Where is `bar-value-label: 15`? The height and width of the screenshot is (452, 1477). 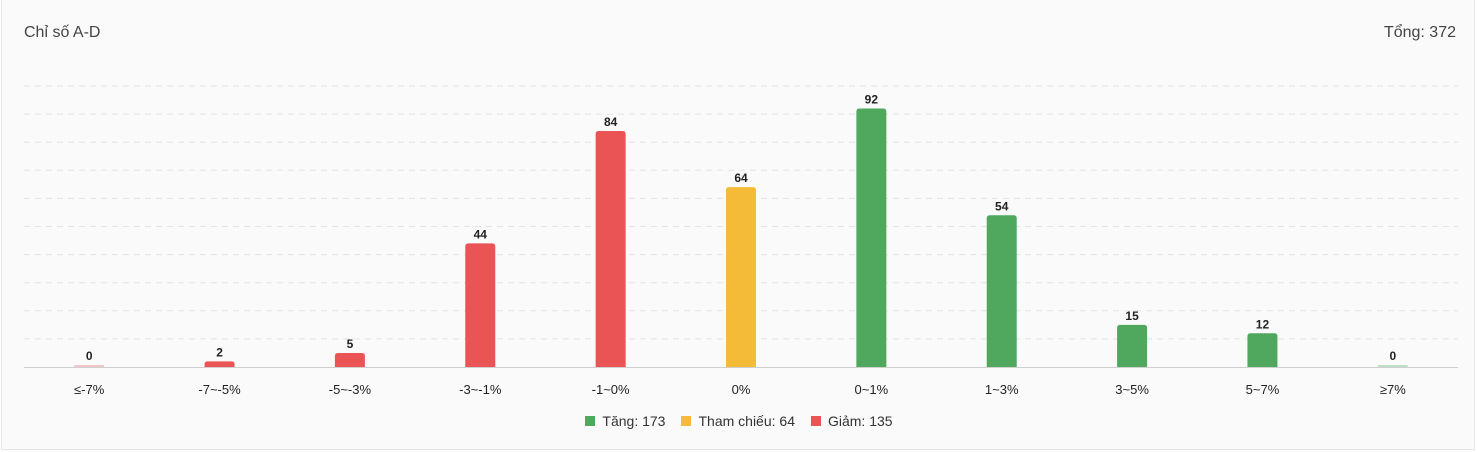 bar-value-label: 15 is located at coordinates (1132, 316).